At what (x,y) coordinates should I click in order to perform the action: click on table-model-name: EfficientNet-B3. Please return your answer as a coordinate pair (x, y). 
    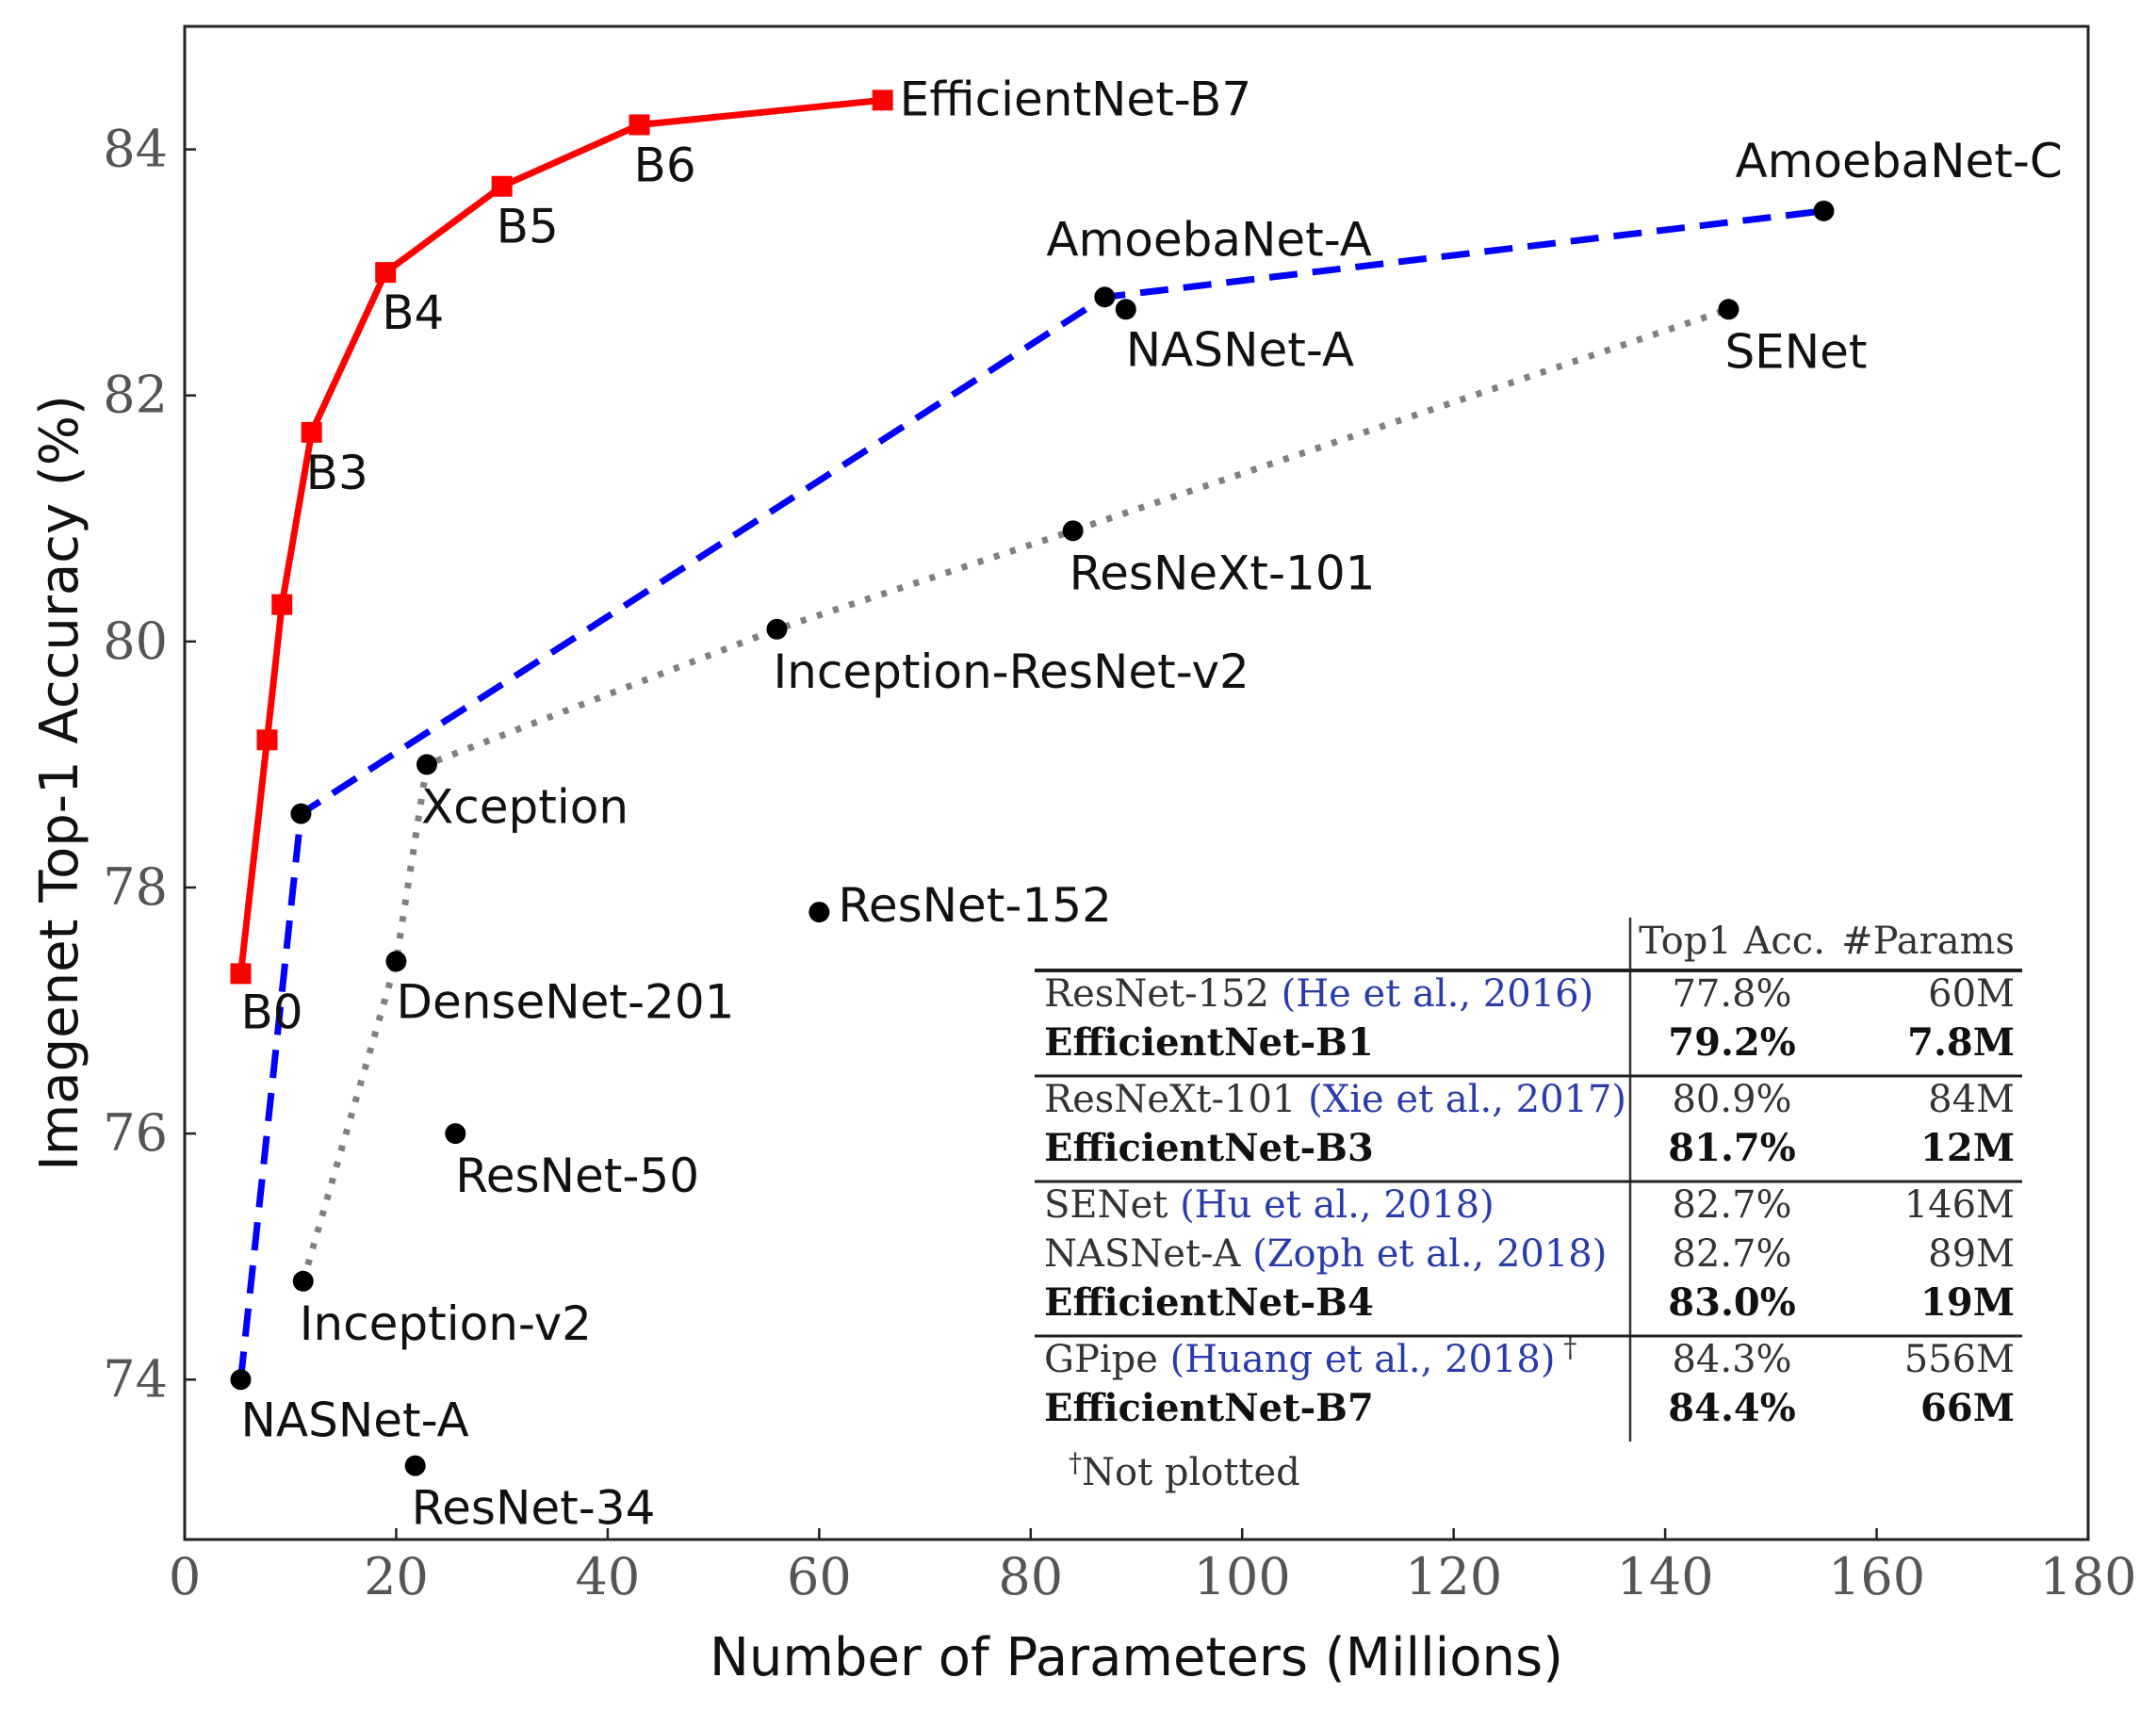
    Looking at the image, I should click on (1209, 1148).